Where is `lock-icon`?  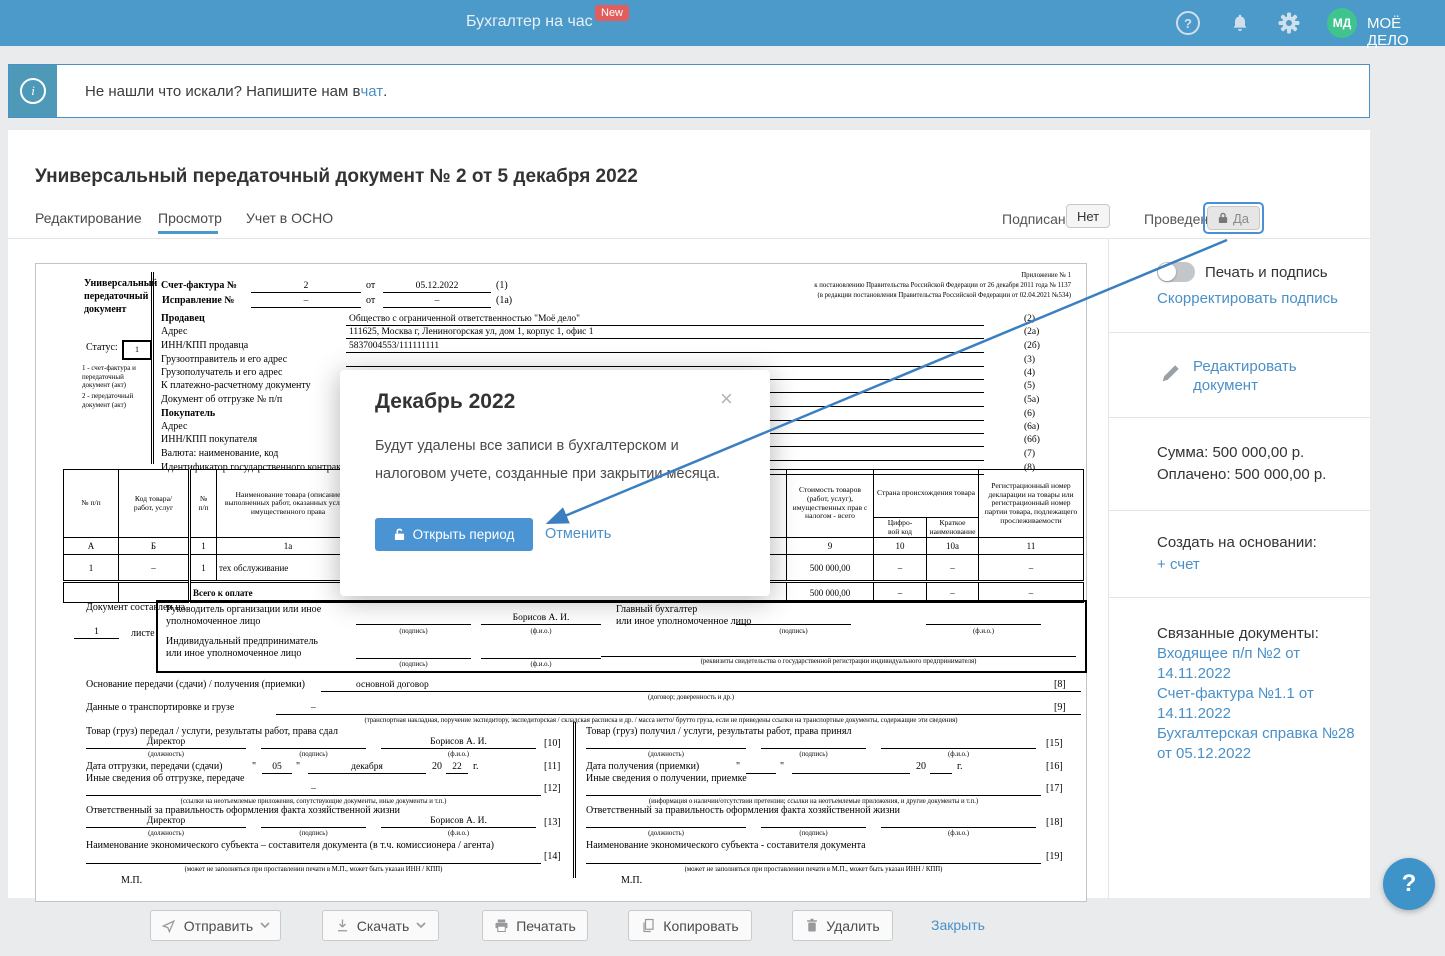
lock-icon is located at coordinates (1223, 217).